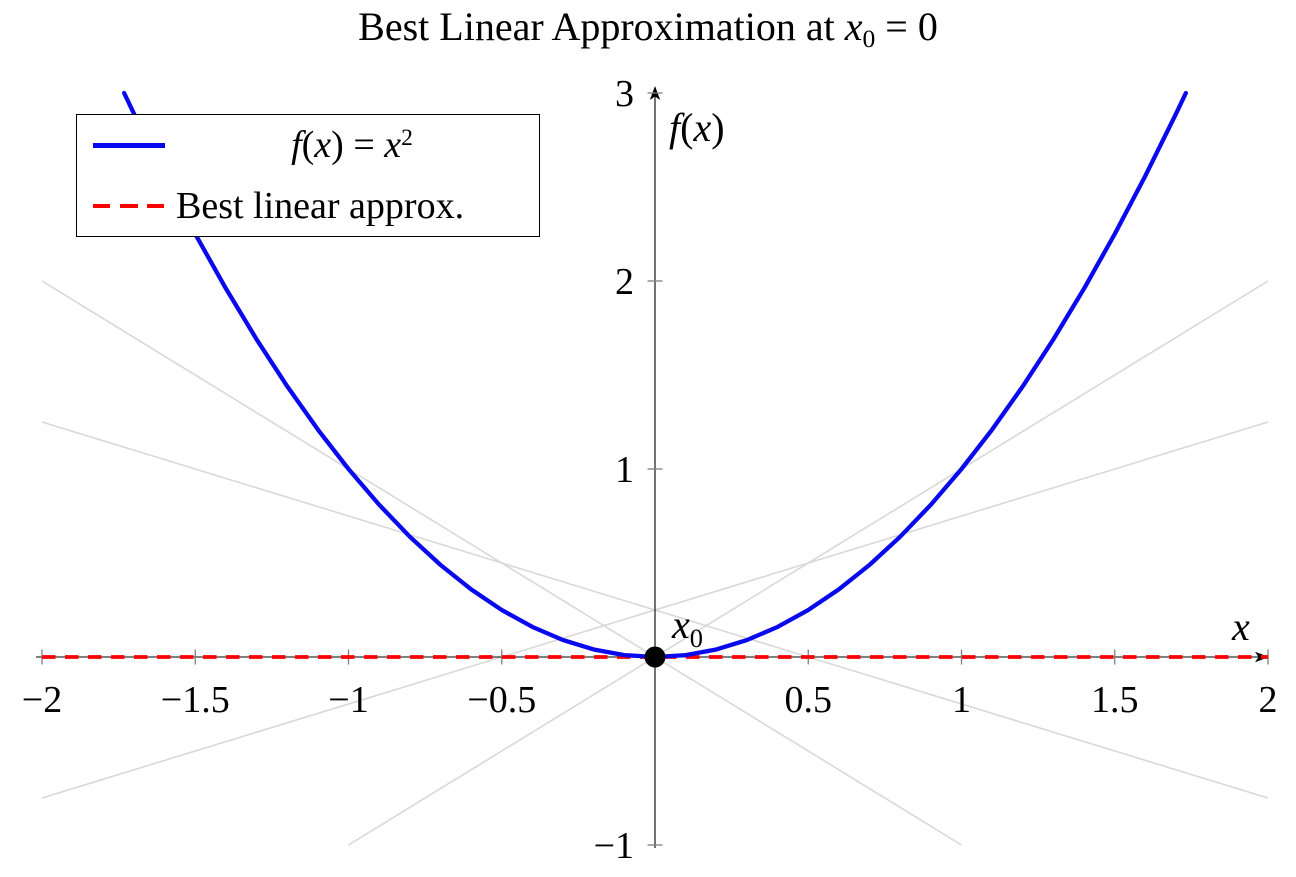  What do you see at coordinates (348, 700) in the screenshot?
I see `x-tick-label-−1: −1` at bounding box center [348, 700].